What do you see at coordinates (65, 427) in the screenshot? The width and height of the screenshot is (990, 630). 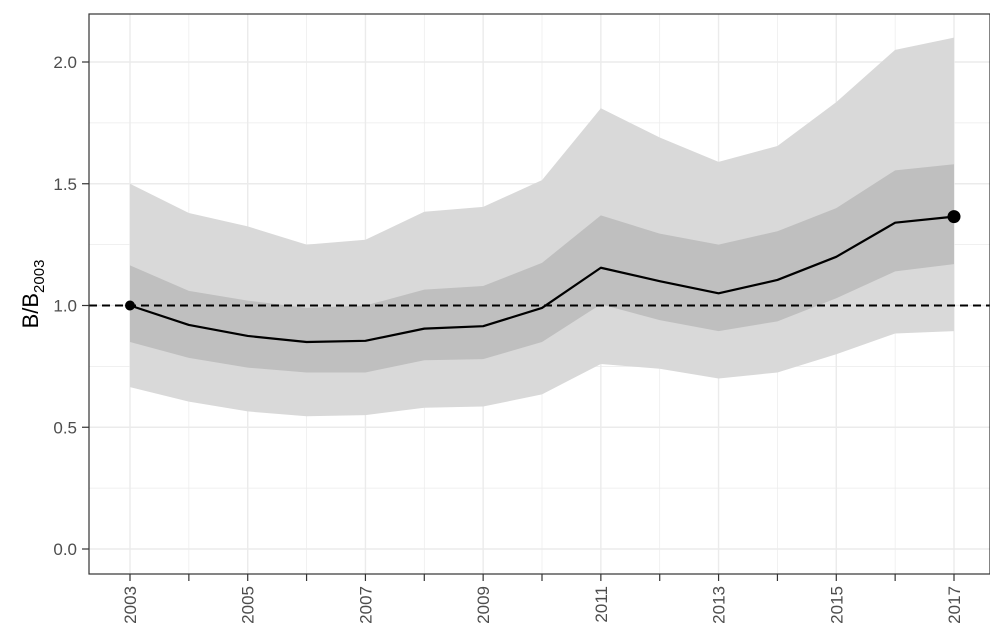 I see `y-tick-label: 0.5` at bounding box center [65, 427].